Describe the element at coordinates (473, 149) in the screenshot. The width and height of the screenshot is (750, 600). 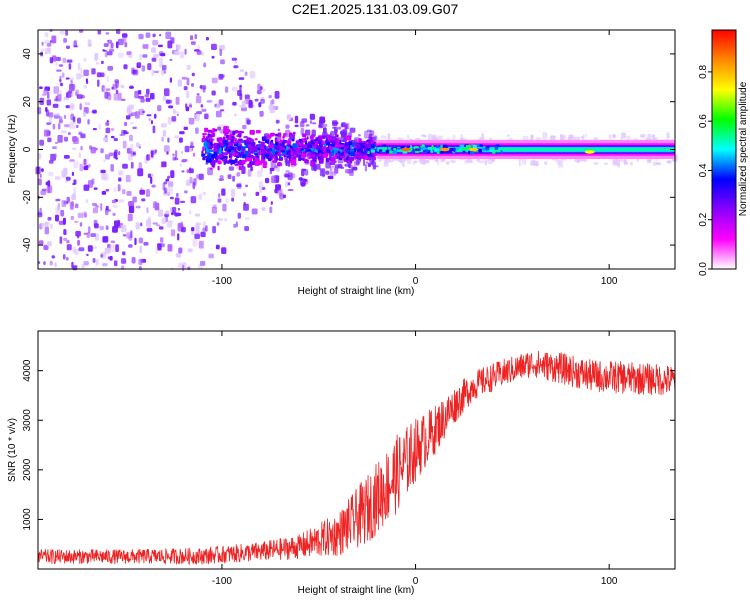
I see `spectrogram-peak` at that location.